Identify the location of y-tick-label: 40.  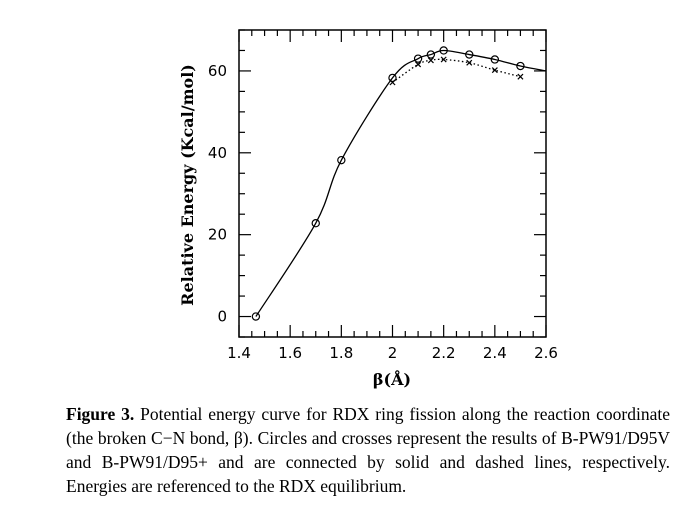
(217, 153).